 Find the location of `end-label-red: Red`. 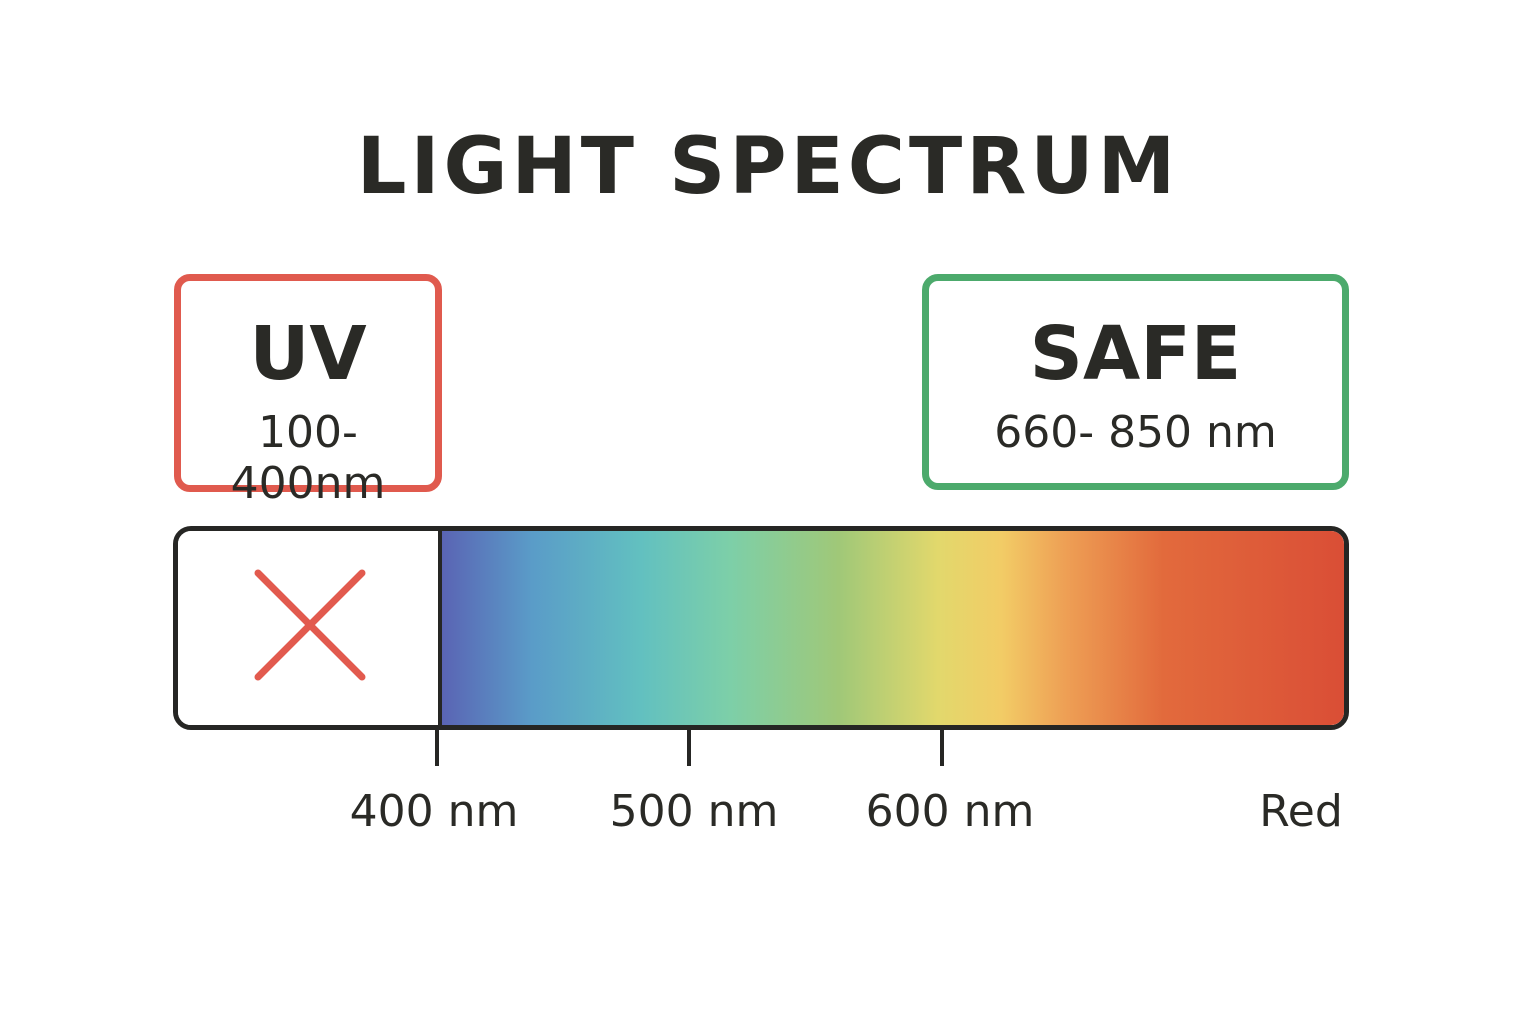

end-label-red: Red is located at coordinates (1301, 811).